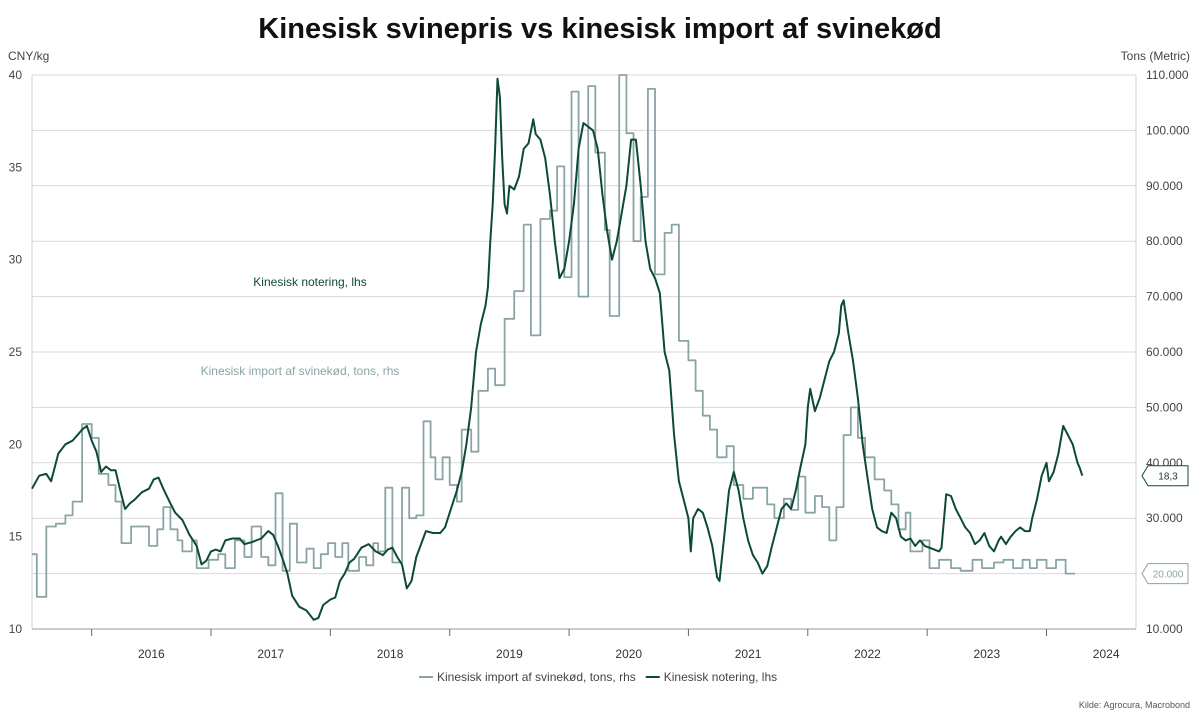  I want to click on import-end-tag: 20.000, so click(1165, 574).